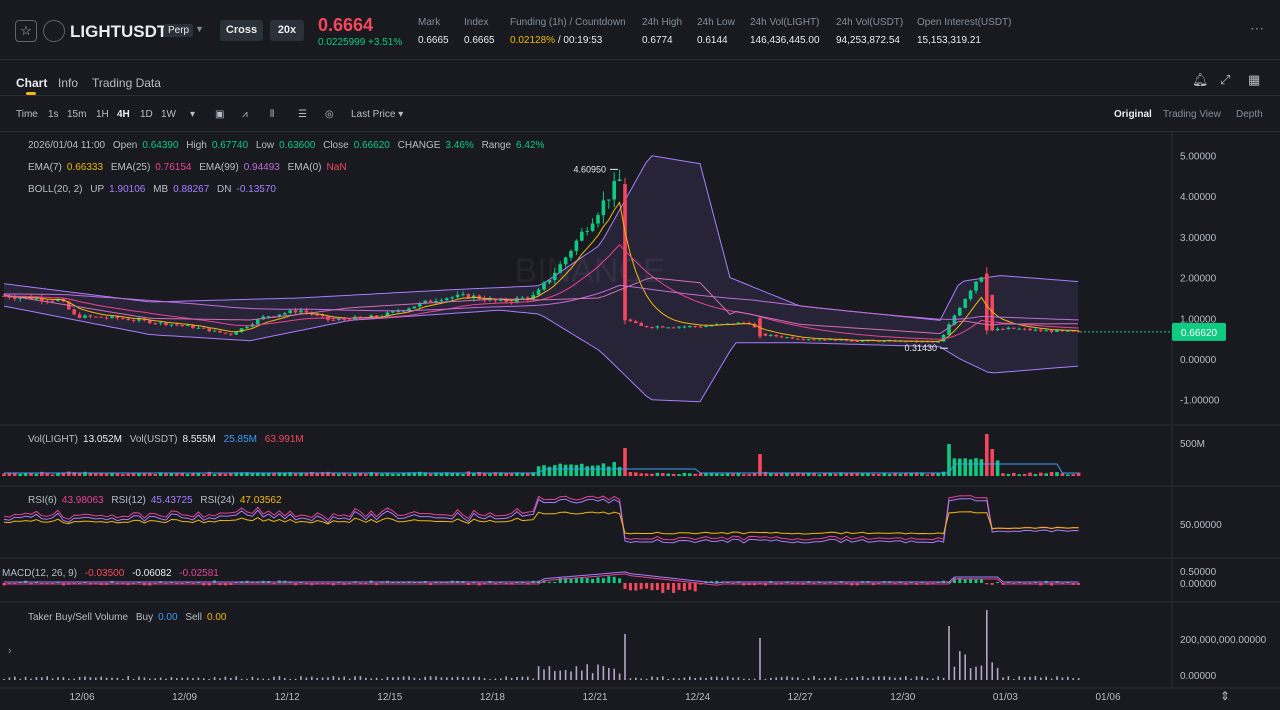 The image size is (1280, 710). What do you see at coordinates (1249, 114) in the screenshot?
I see `view-depth: Depth` at bounding box center [1249, 114].